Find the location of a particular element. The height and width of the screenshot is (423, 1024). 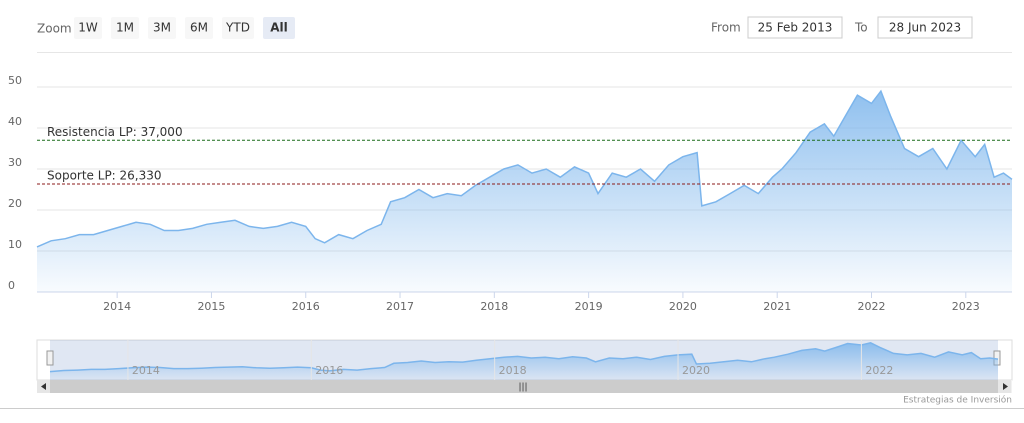

to-label: To is located at coordinates (861, 28).